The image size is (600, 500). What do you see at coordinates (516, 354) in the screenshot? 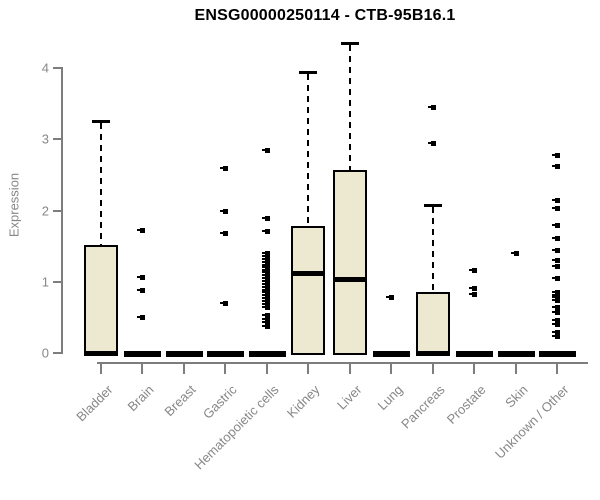
I see `zero-bar-skin` at bounding box center [516, 354].